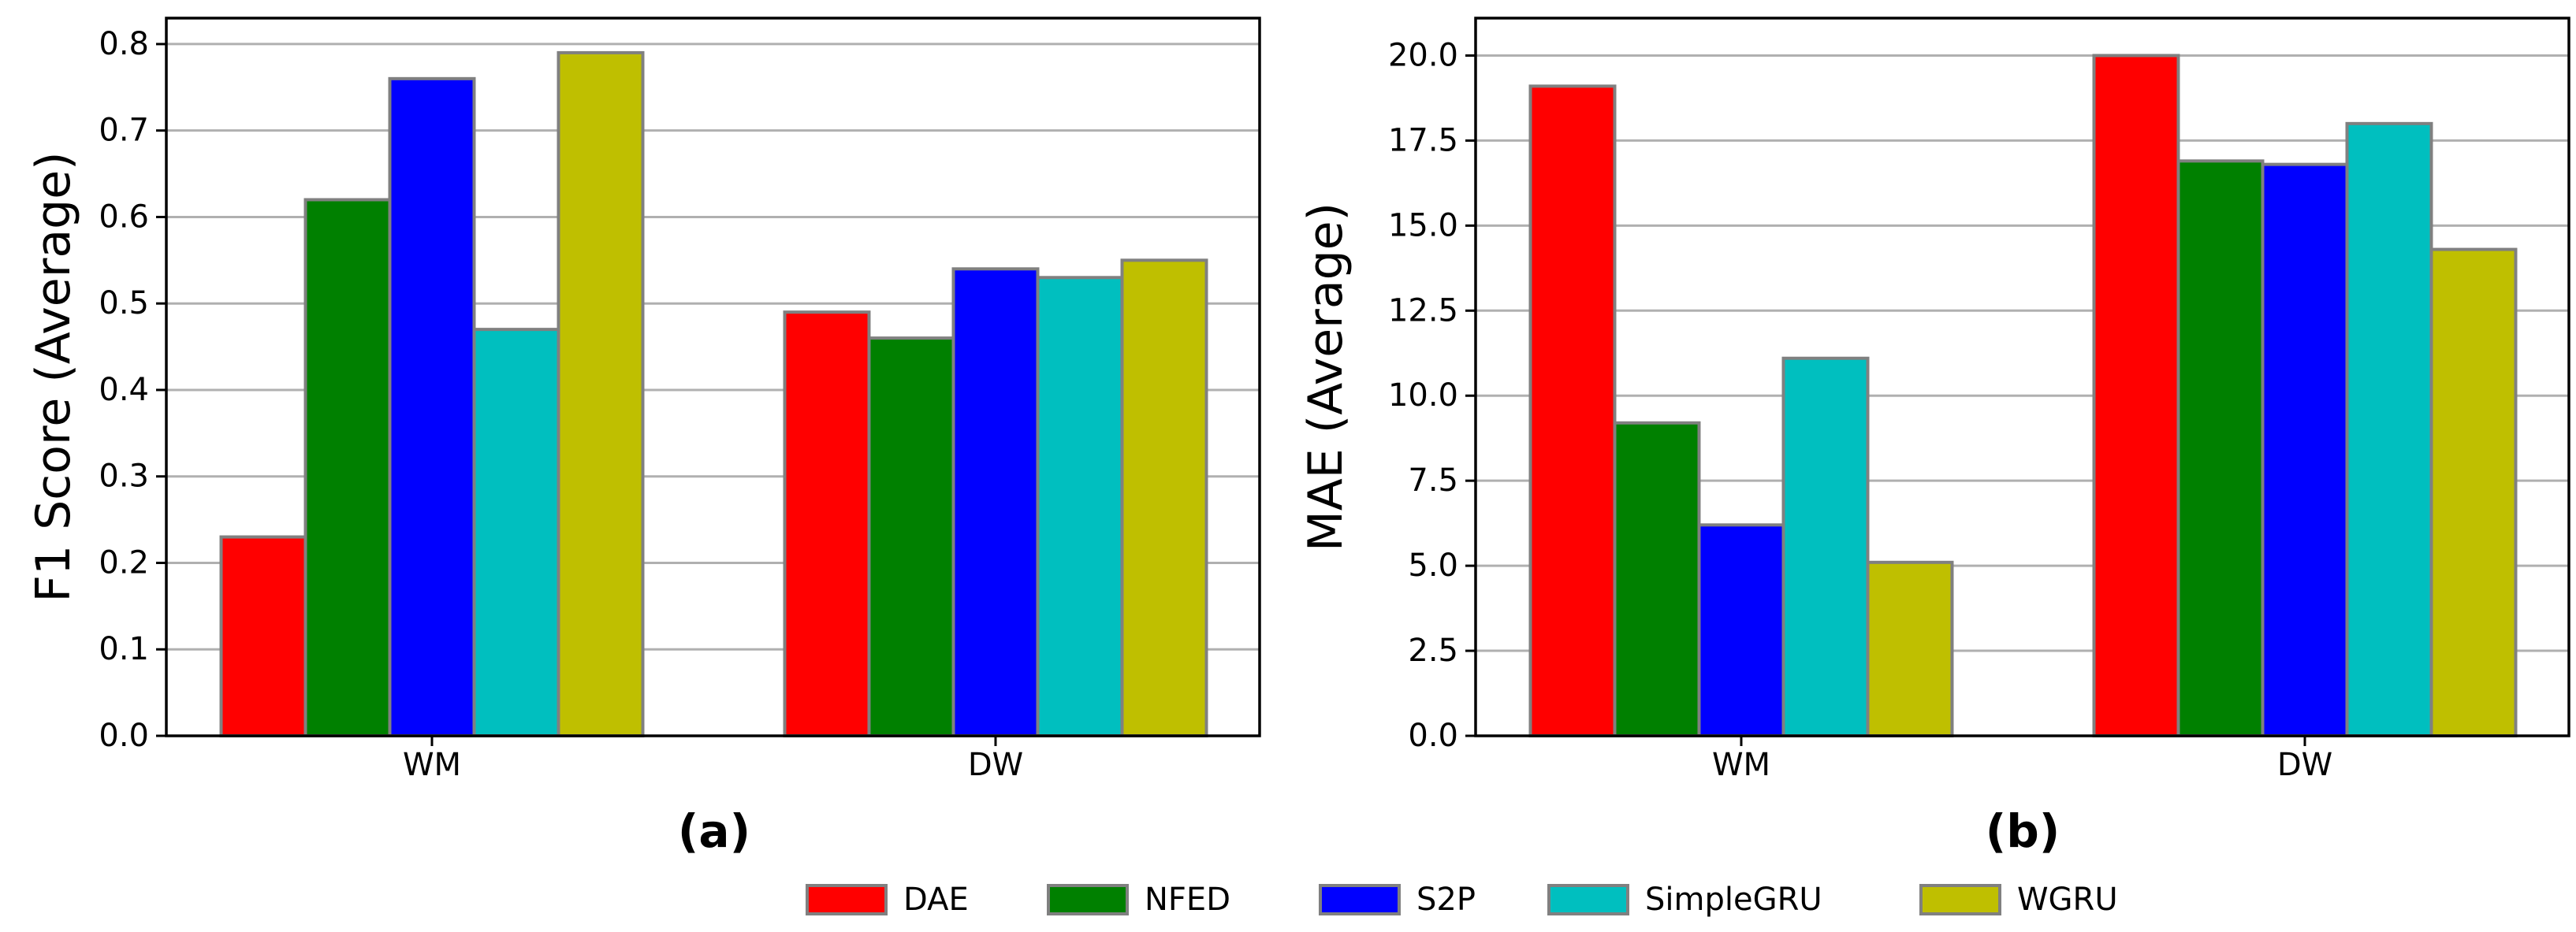 The height and width of the screenshot is (932, 2576). Describe the element at coordinates (1446, 900) in the screenshot. I see `legend-label-s2p: S2P` at that location.